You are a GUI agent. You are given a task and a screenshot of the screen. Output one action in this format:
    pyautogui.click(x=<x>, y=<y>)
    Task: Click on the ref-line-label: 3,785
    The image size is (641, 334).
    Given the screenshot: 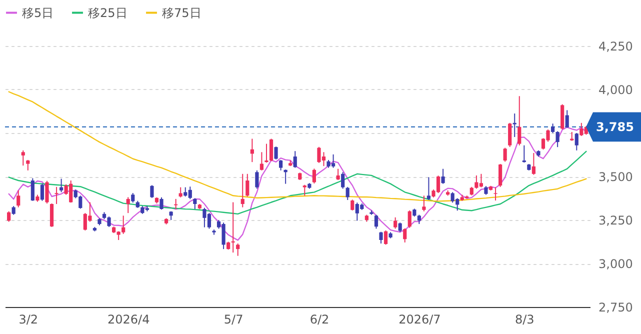 What is the action you would take?
    pyautogui.click(x=615, y=127)
    